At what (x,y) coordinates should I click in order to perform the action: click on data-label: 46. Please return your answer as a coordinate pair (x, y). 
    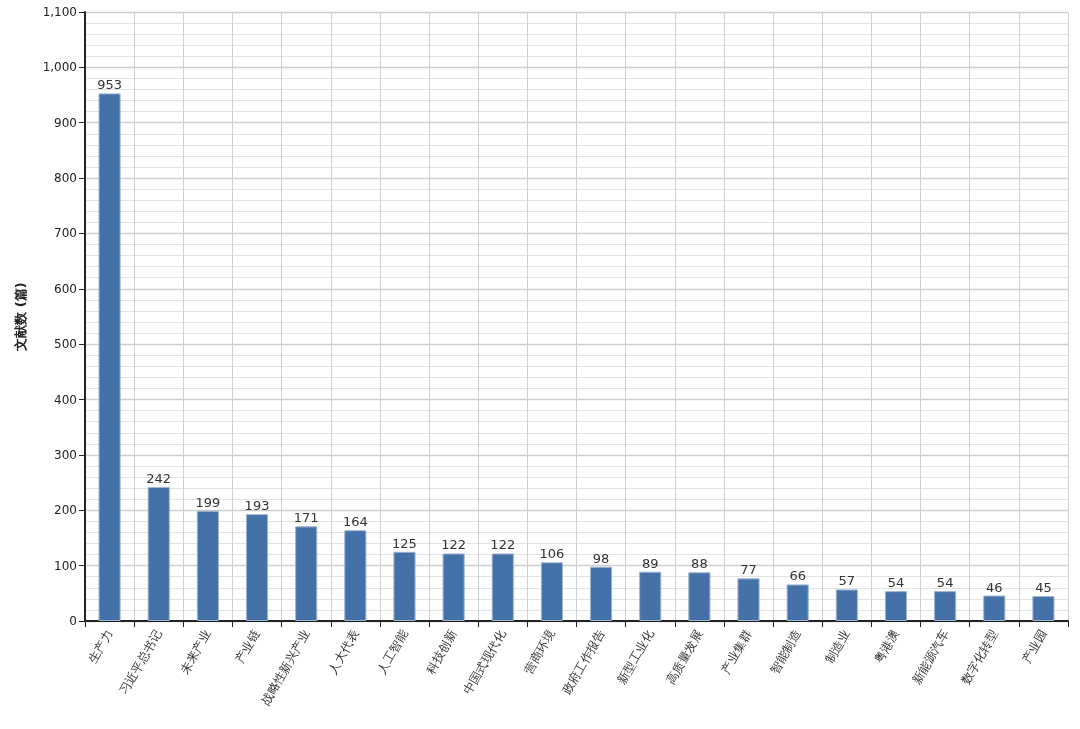
    Looking at the image, I should click on (994, 587).